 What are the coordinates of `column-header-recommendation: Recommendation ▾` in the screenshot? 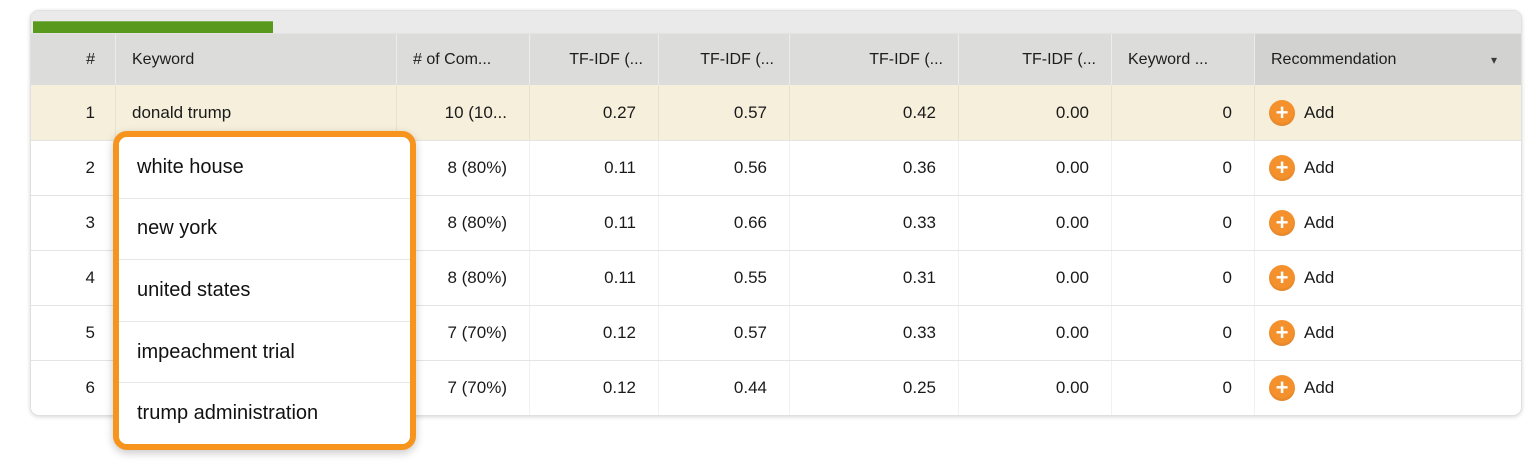 It's located at (1387, 59).